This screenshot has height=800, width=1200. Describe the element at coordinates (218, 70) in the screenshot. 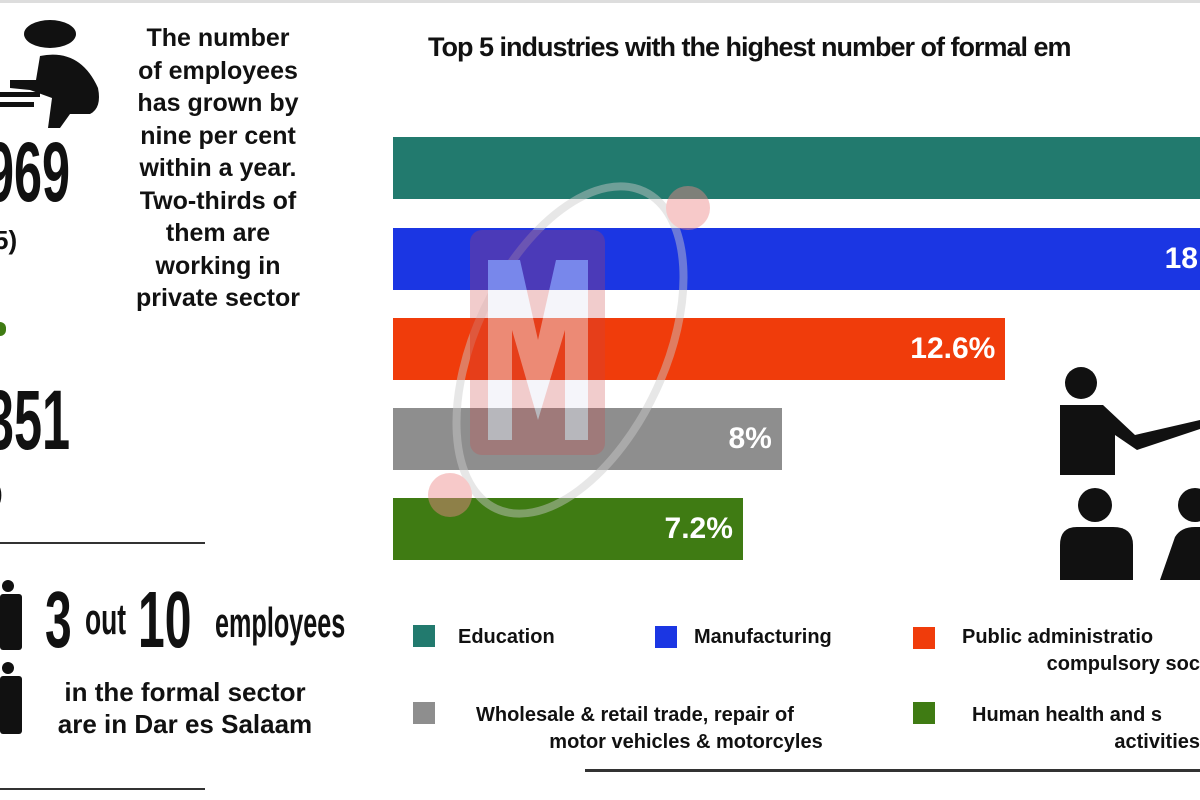

I see `desc-line: of employees` at that location.